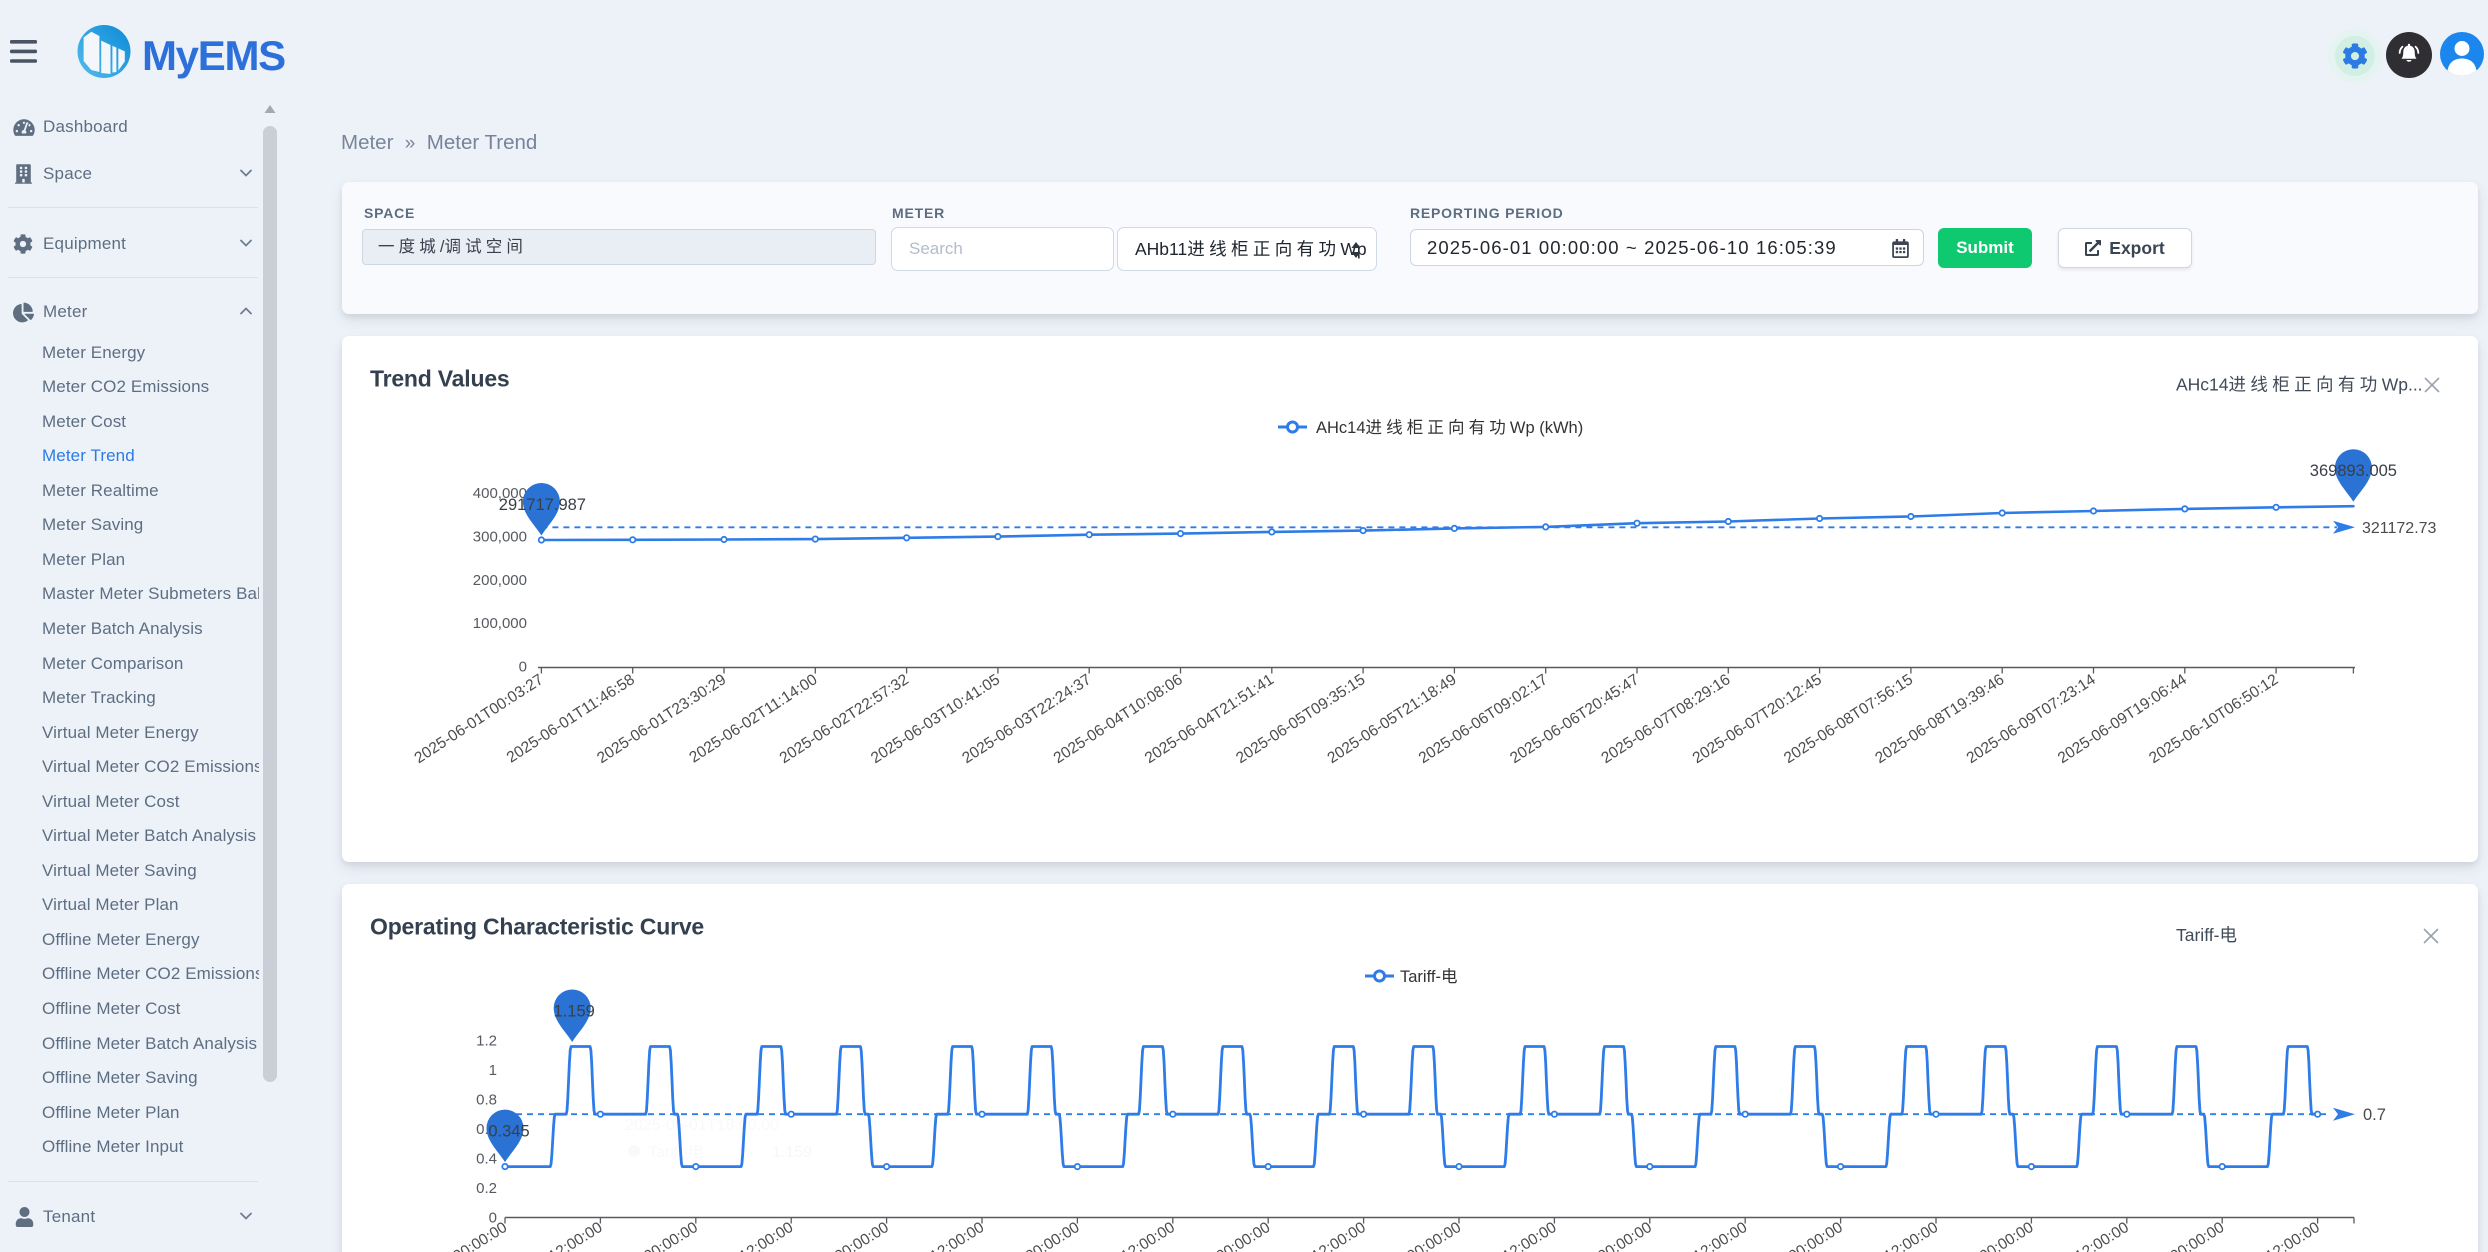 Image resolution: width=2488 pixels, height=1252 pixels. Describe the element at coordinates (2374, 1115) in the screenshot. I see `svg-text: 0.7` at that location.